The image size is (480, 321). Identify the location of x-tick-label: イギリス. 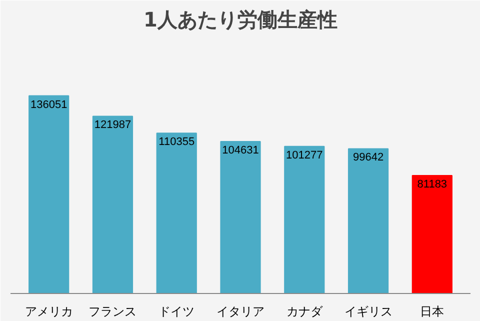
(368, 311).